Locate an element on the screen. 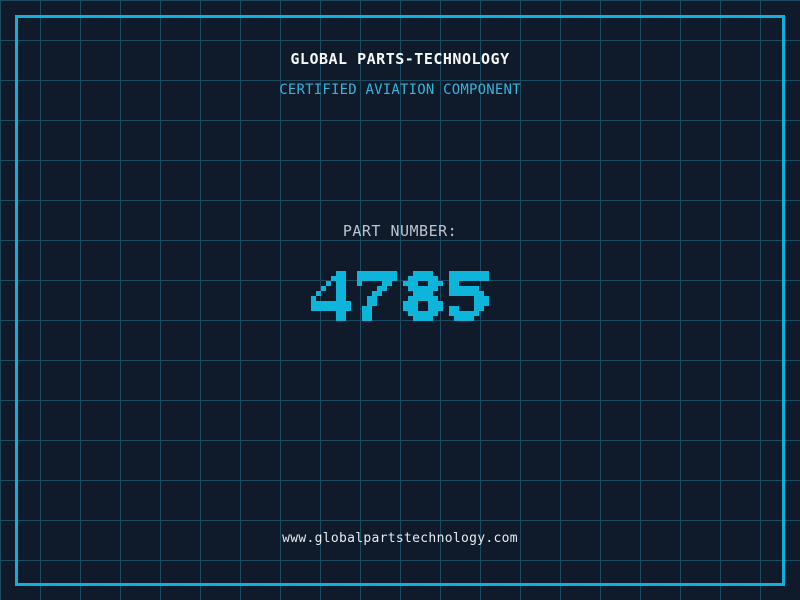 The image size is (800, 600). part-number-label: PART NUMBER: is located at coordinates (400, 231).